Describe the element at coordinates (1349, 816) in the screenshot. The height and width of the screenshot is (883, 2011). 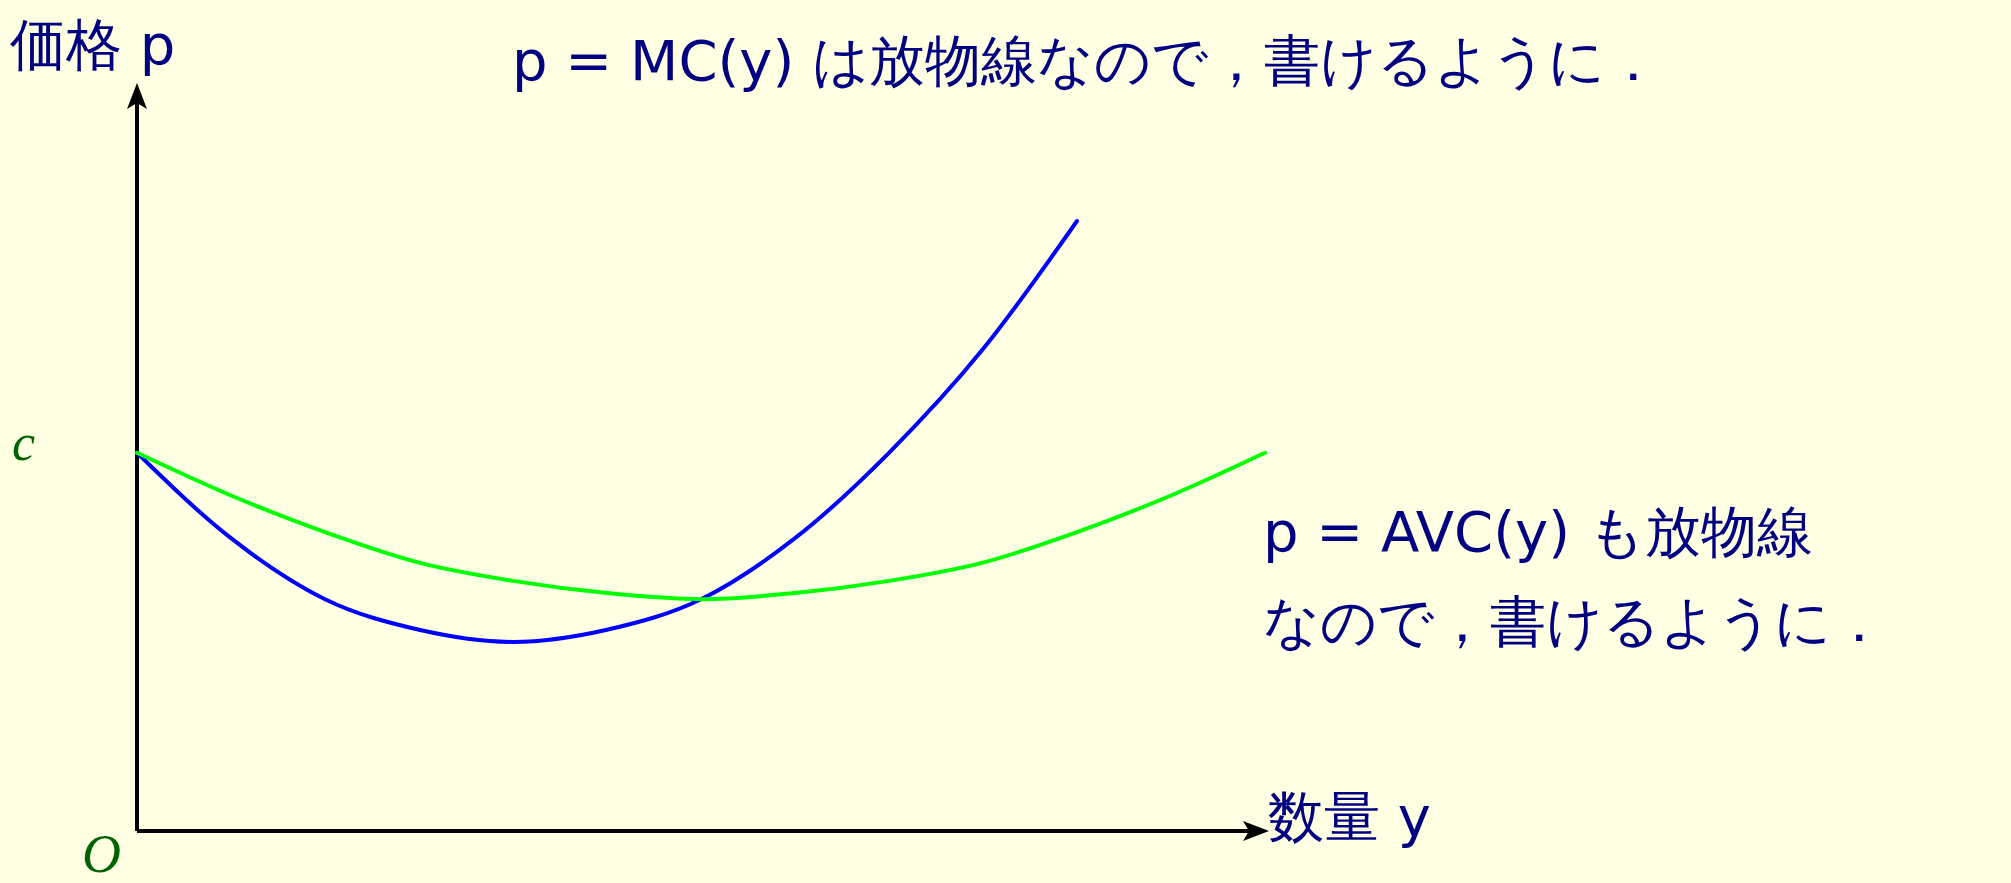
I see `x-axis-title: 数量 y` at that location.